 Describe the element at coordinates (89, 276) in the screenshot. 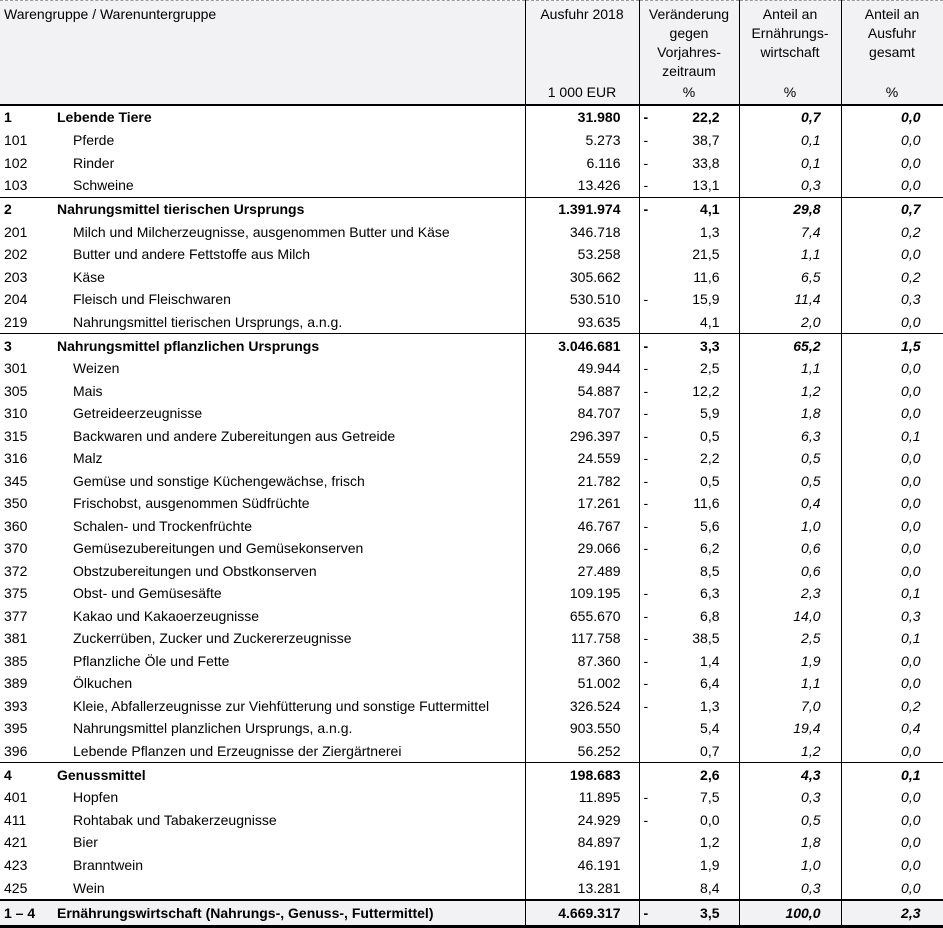

I see `row-label: Käse` at that location.